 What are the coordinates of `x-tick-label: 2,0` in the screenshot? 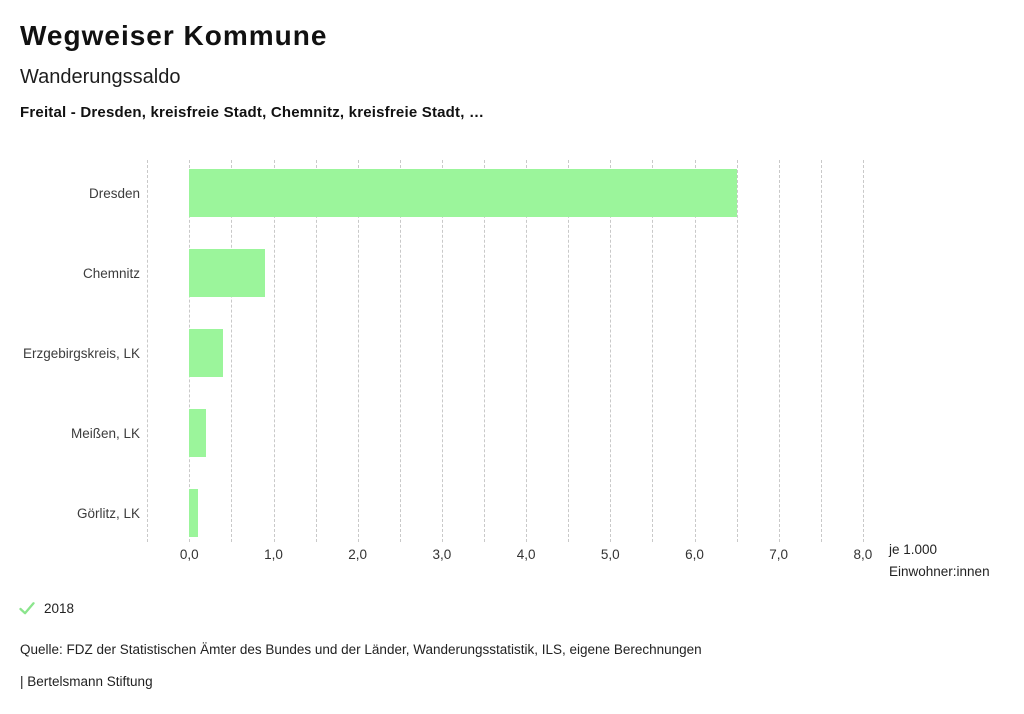 It's located at (358, 554).